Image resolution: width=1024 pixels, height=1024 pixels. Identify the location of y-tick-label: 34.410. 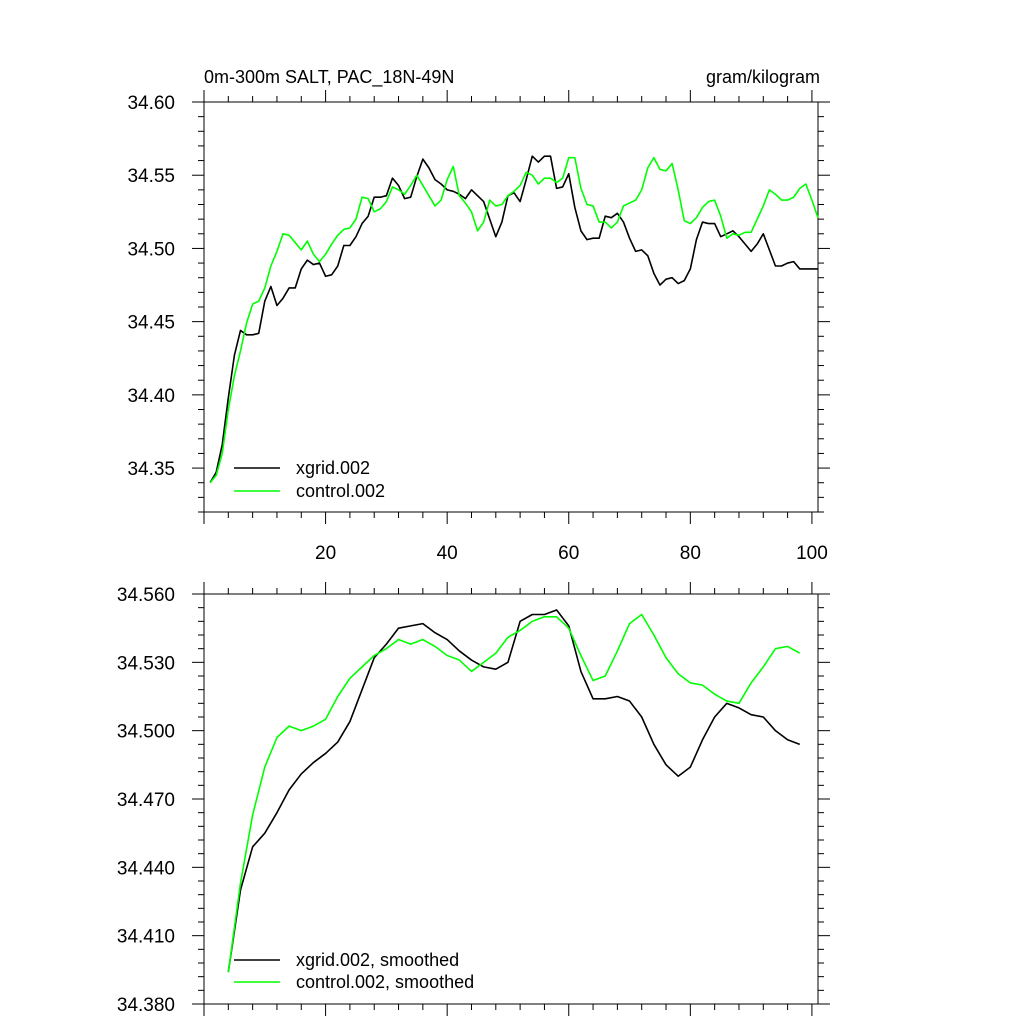
(146, 937).